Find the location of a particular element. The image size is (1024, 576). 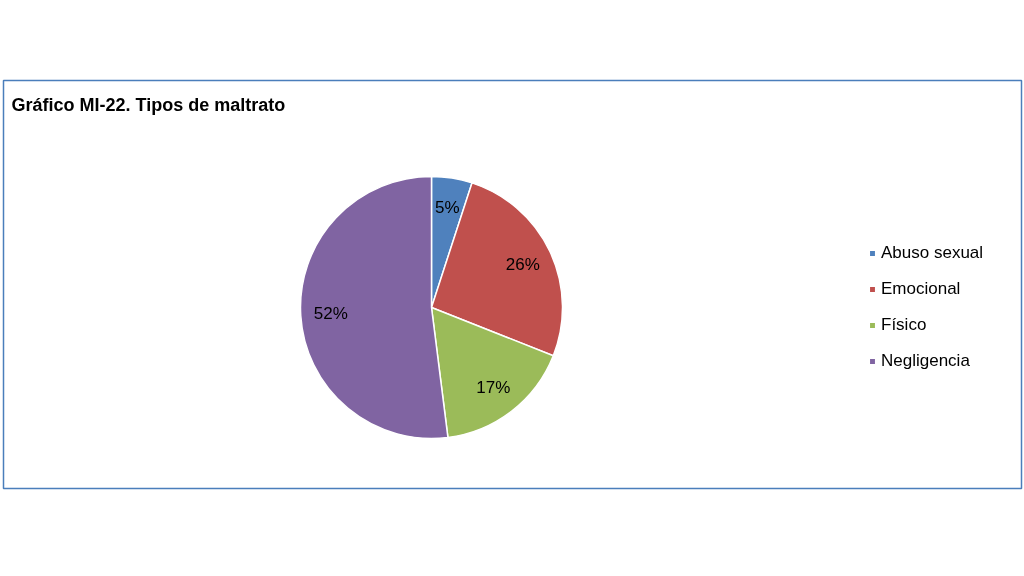

legend-label: Físico is located at coordinates (904, 325).